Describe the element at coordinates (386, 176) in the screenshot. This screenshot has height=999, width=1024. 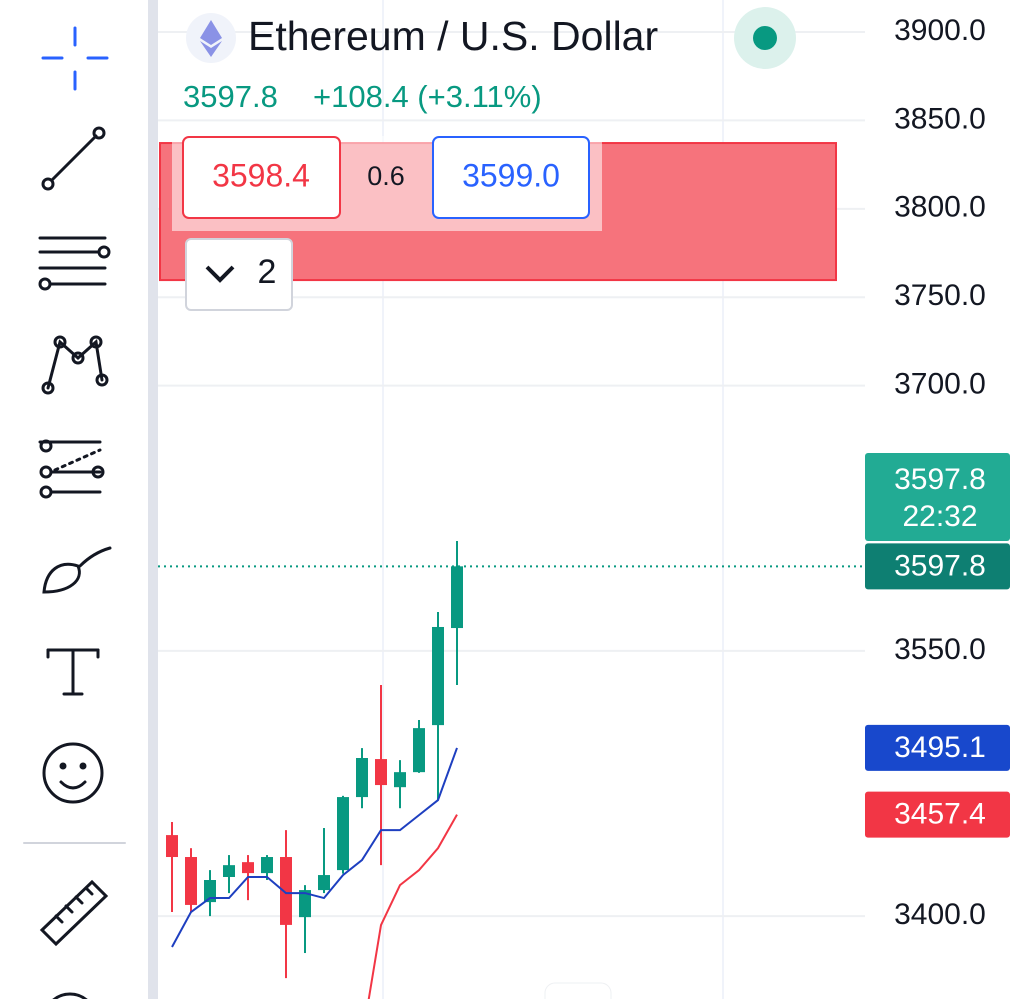
I see `spread: 0.6` at that location.